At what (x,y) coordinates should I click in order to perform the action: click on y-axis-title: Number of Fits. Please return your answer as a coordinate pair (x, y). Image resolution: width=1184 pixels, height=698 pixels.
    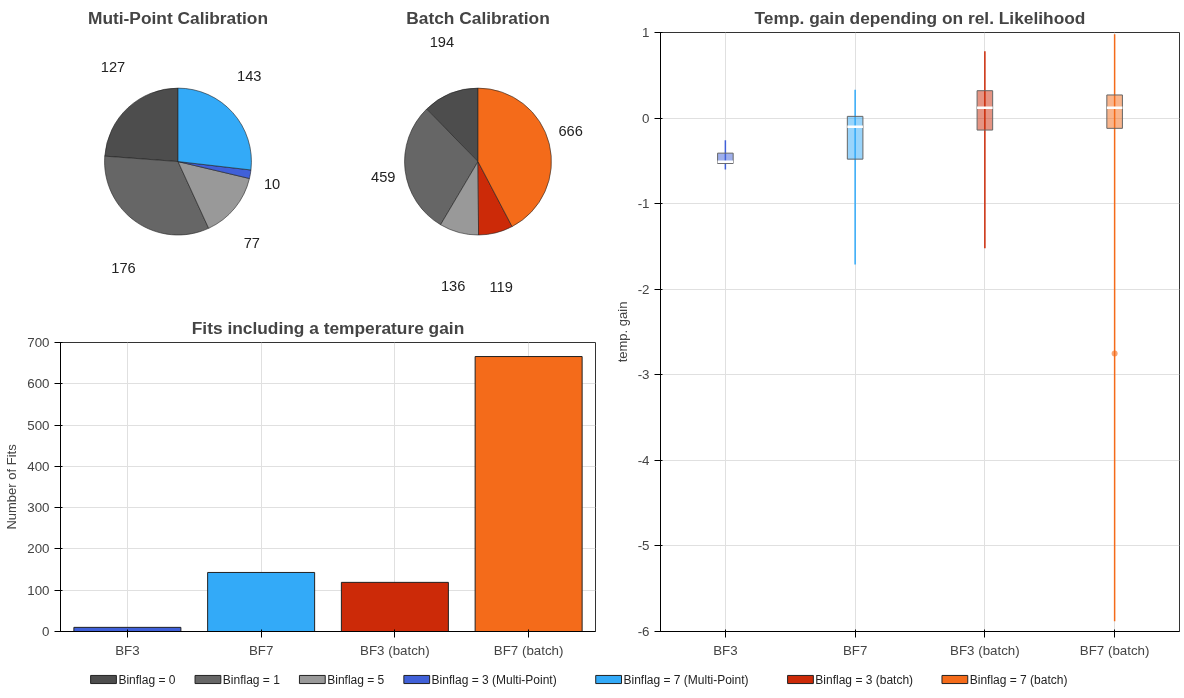
    Looking at the image, I should click on (12, 486).